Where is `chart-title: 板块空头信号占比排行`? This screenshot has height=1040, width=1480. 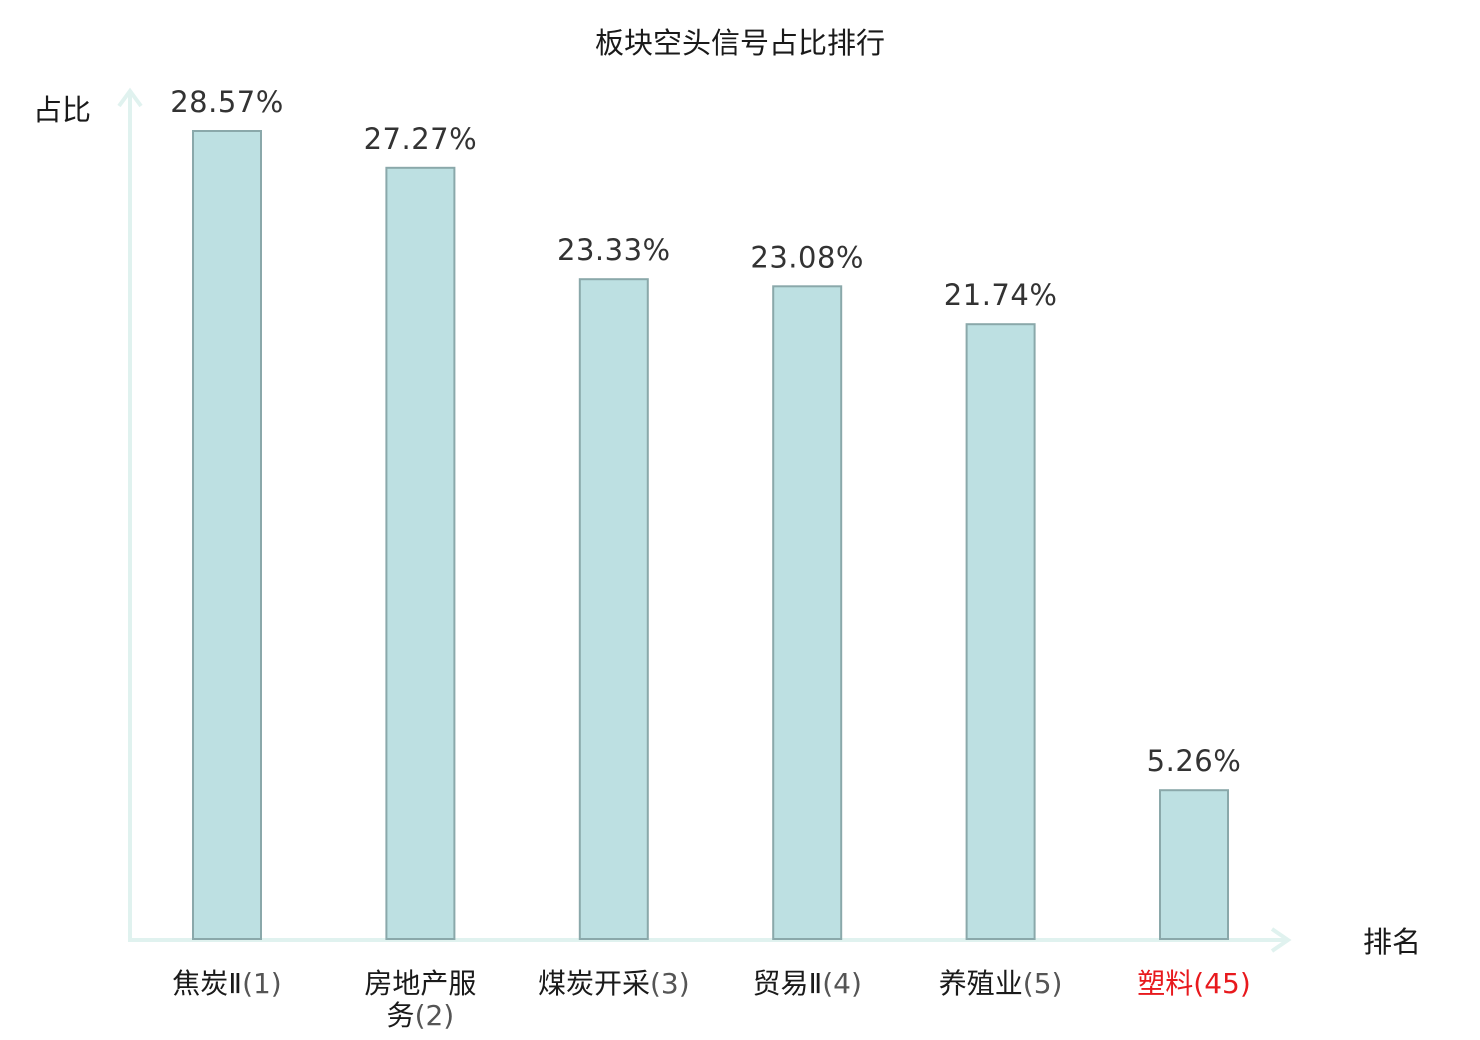
chart-title: 板块空头信号占比排行 is located at coordinates (740, 43).